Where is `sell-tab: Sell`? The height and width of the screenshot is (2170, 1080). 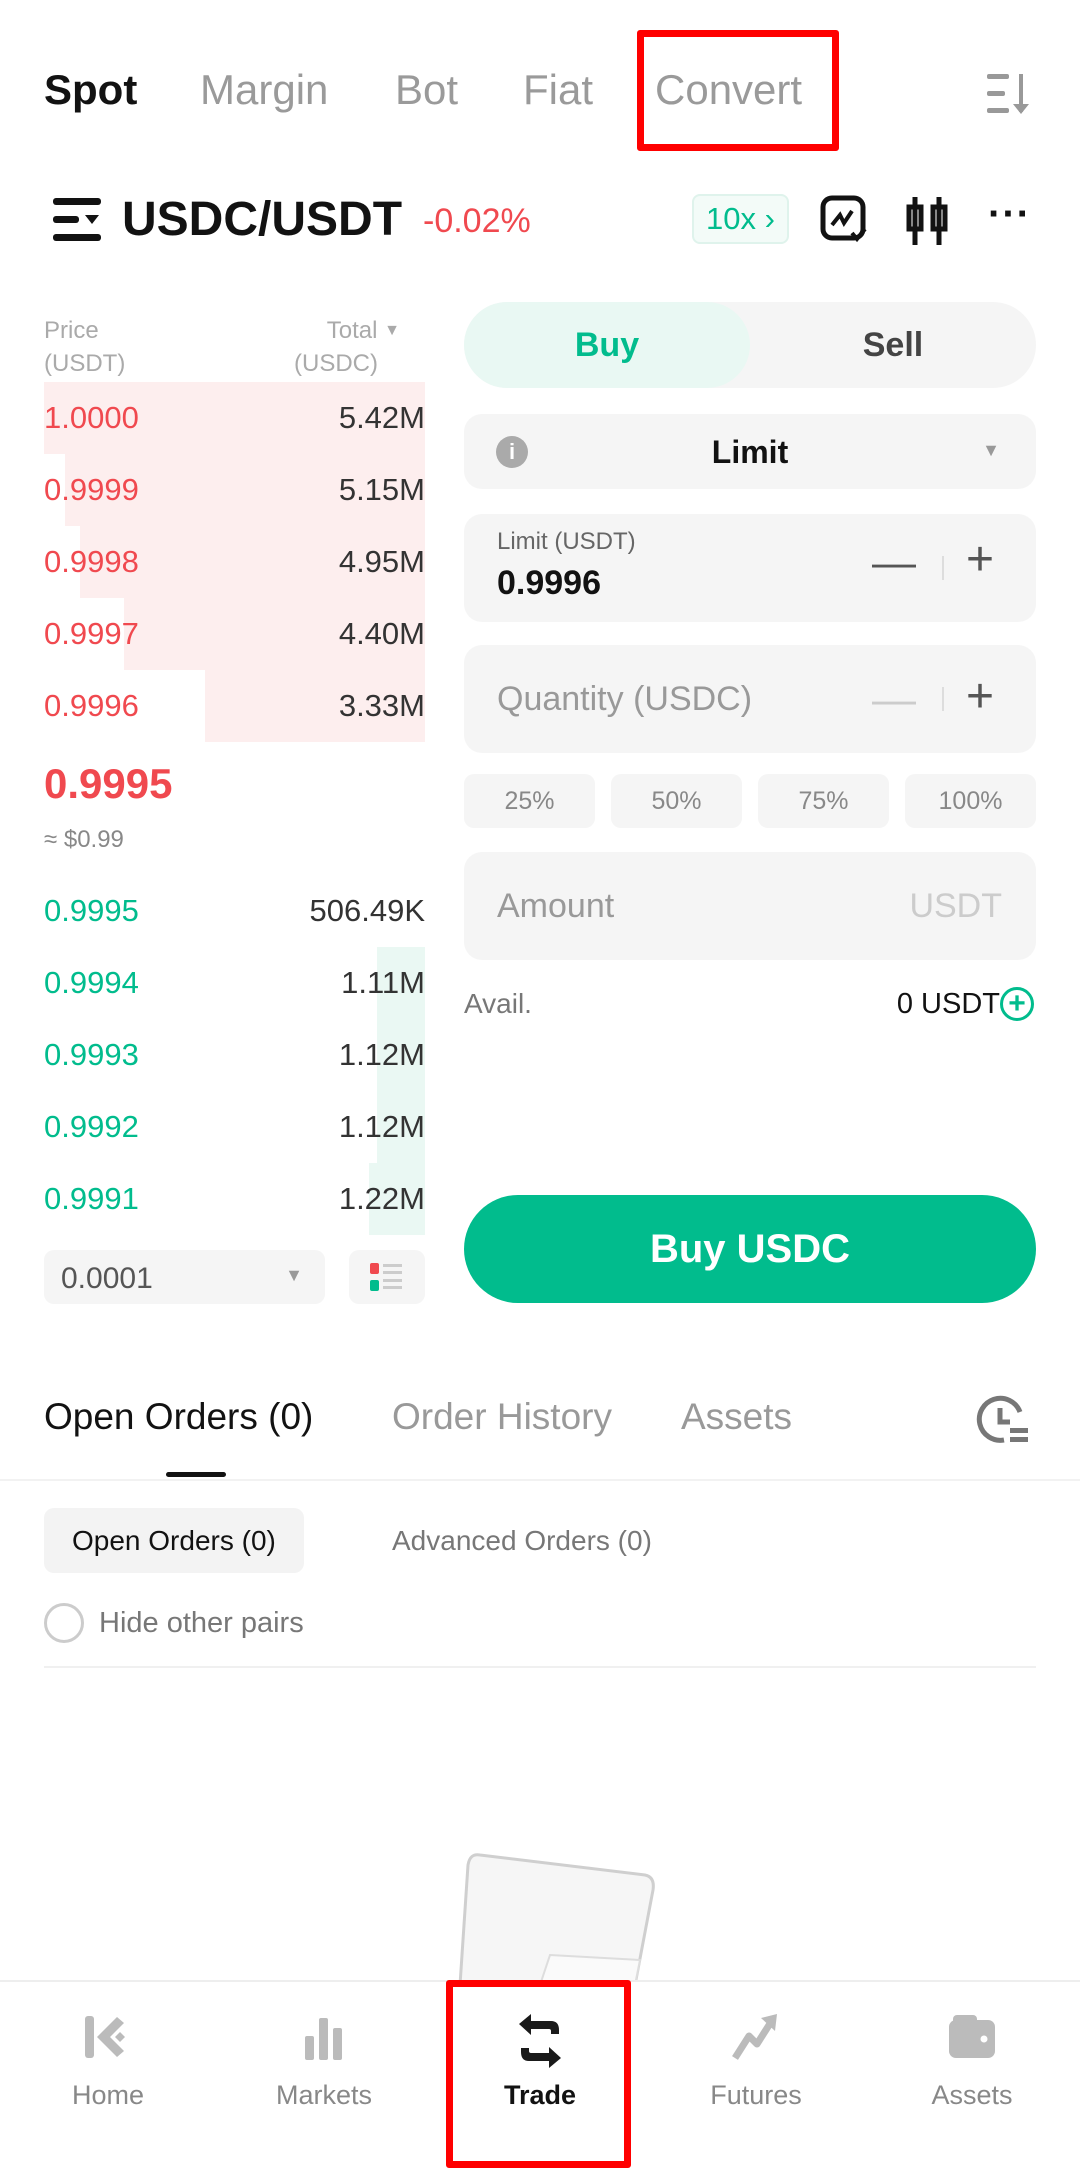
sell-tab: Sell is located at coordinates (893, 345).